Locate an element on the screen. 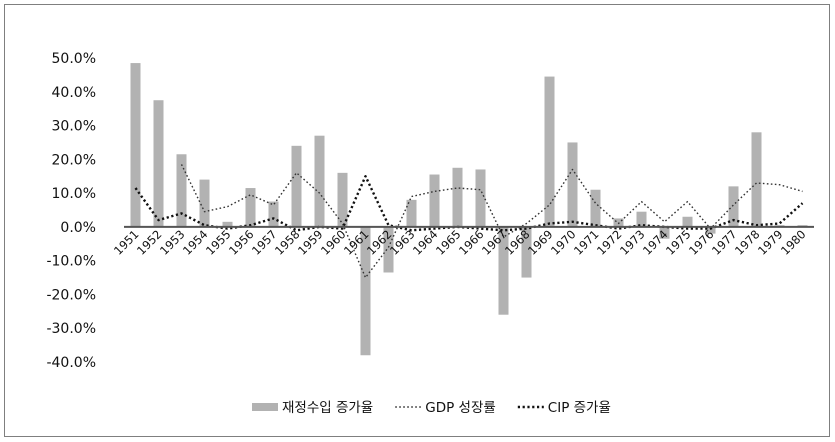 Image resolution: width=835 pixels, height=442 pixels. x-tick-label: 1959 is located at coordinates (310, 242).